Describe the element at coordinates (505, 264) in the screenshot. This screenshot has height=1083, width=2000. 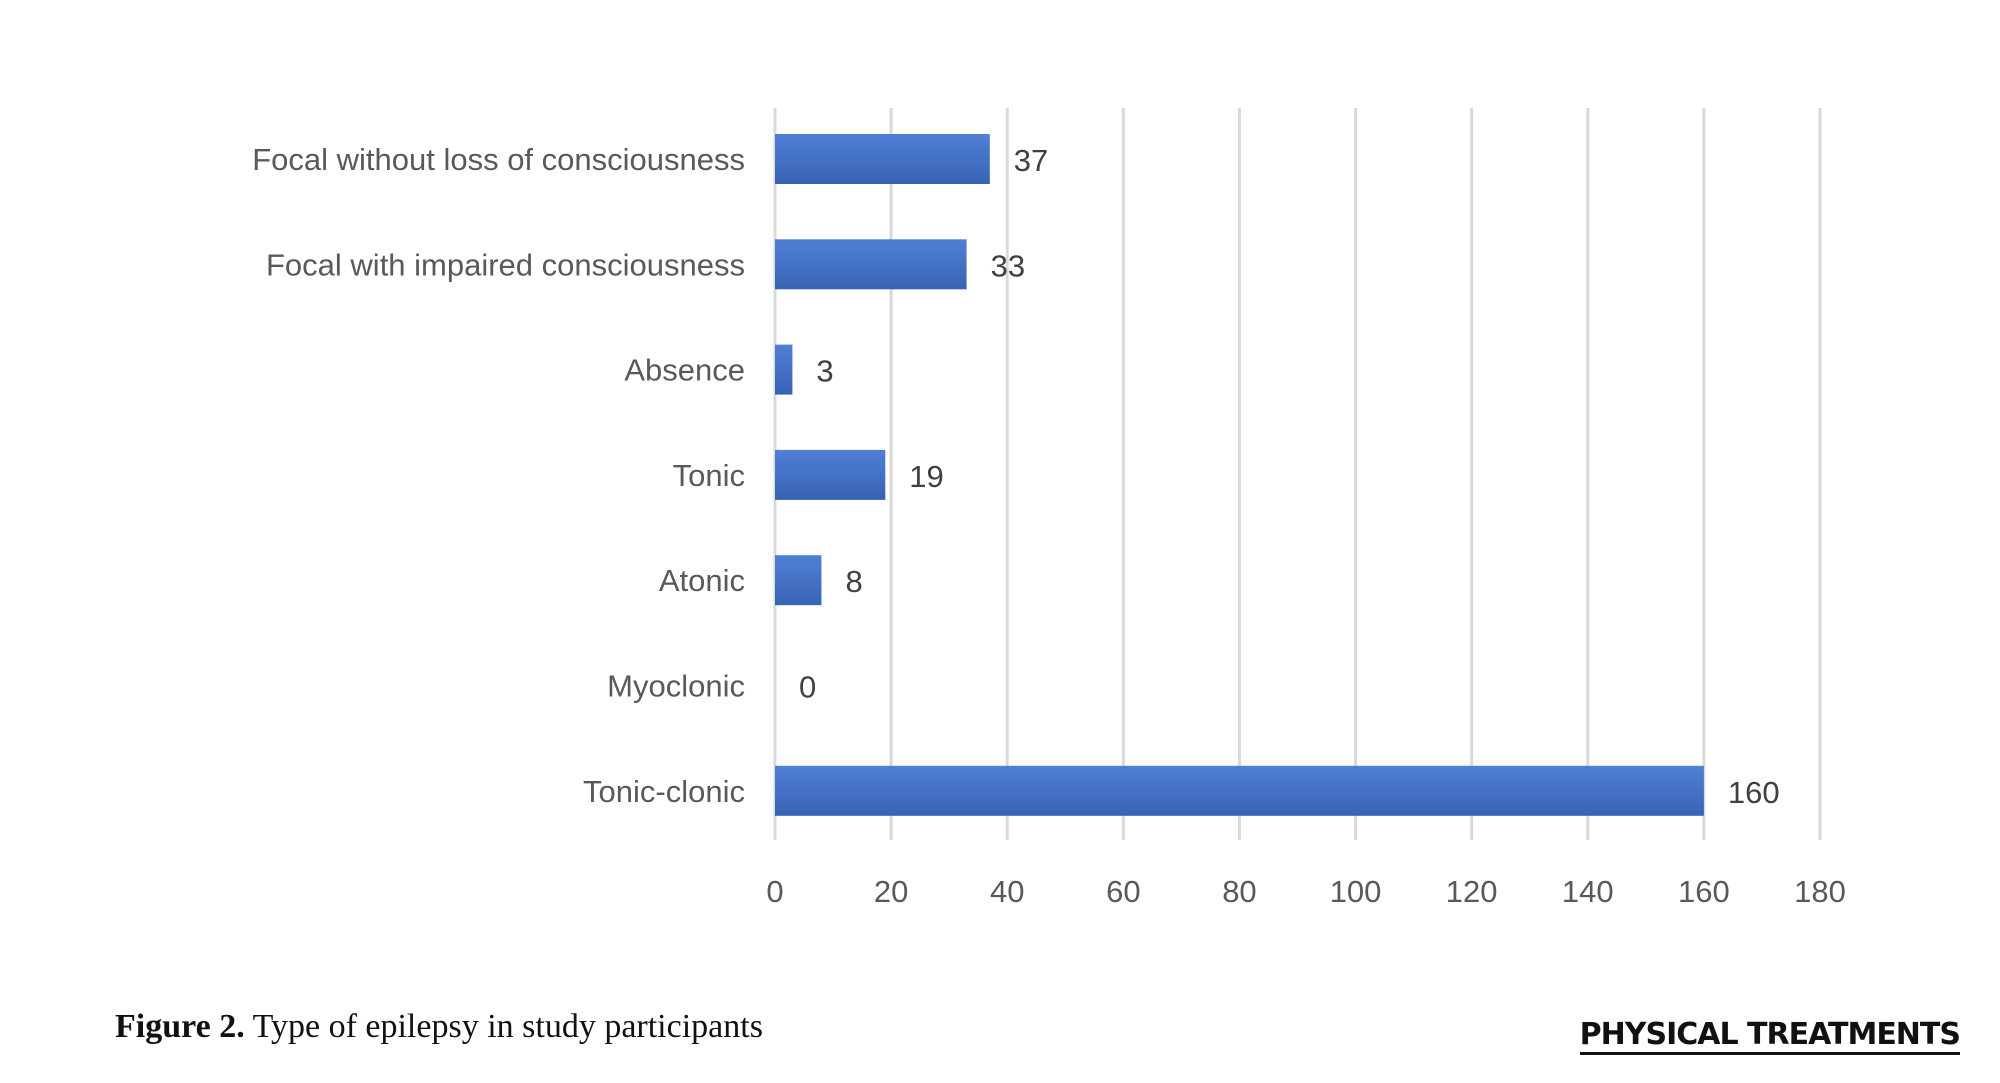
I see `category-label: Focal with impaired consciousness` at that location.